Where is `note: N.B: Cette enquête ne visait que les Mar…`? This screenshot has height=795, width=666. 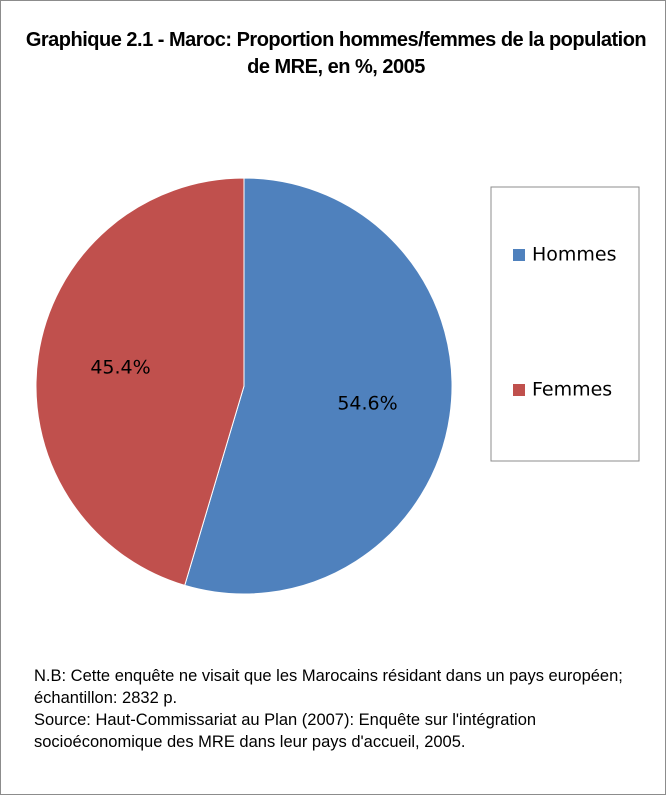 note: N.B: Cette enquête ne visait que les Mar… is located at coordinates (328, 687).